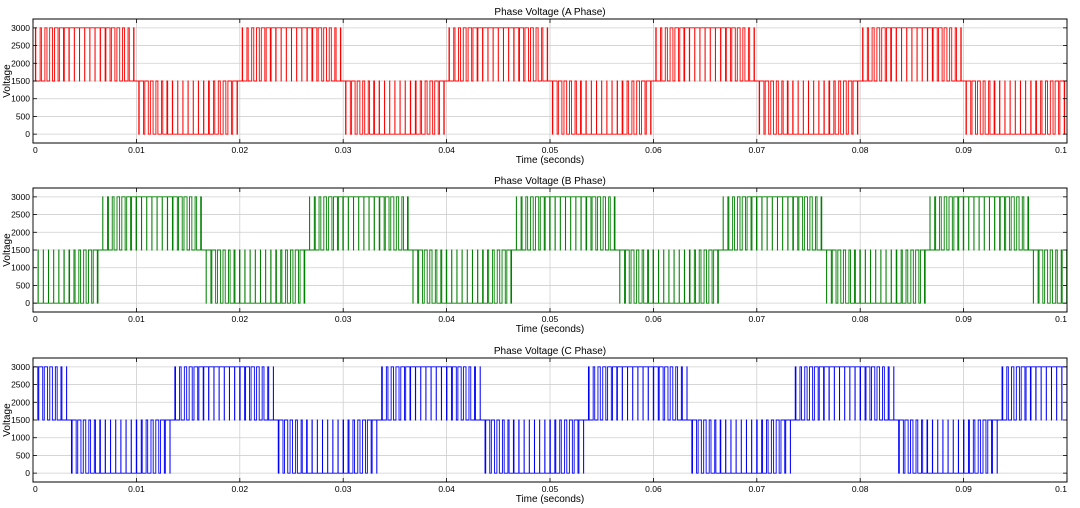 This screenshot has width=1080, height=508. What do you see at coordinates (550, 181) in the screenshot?
I see `chart-title: Phase Voltage (B Phase)` at bounding box center [550, 181].